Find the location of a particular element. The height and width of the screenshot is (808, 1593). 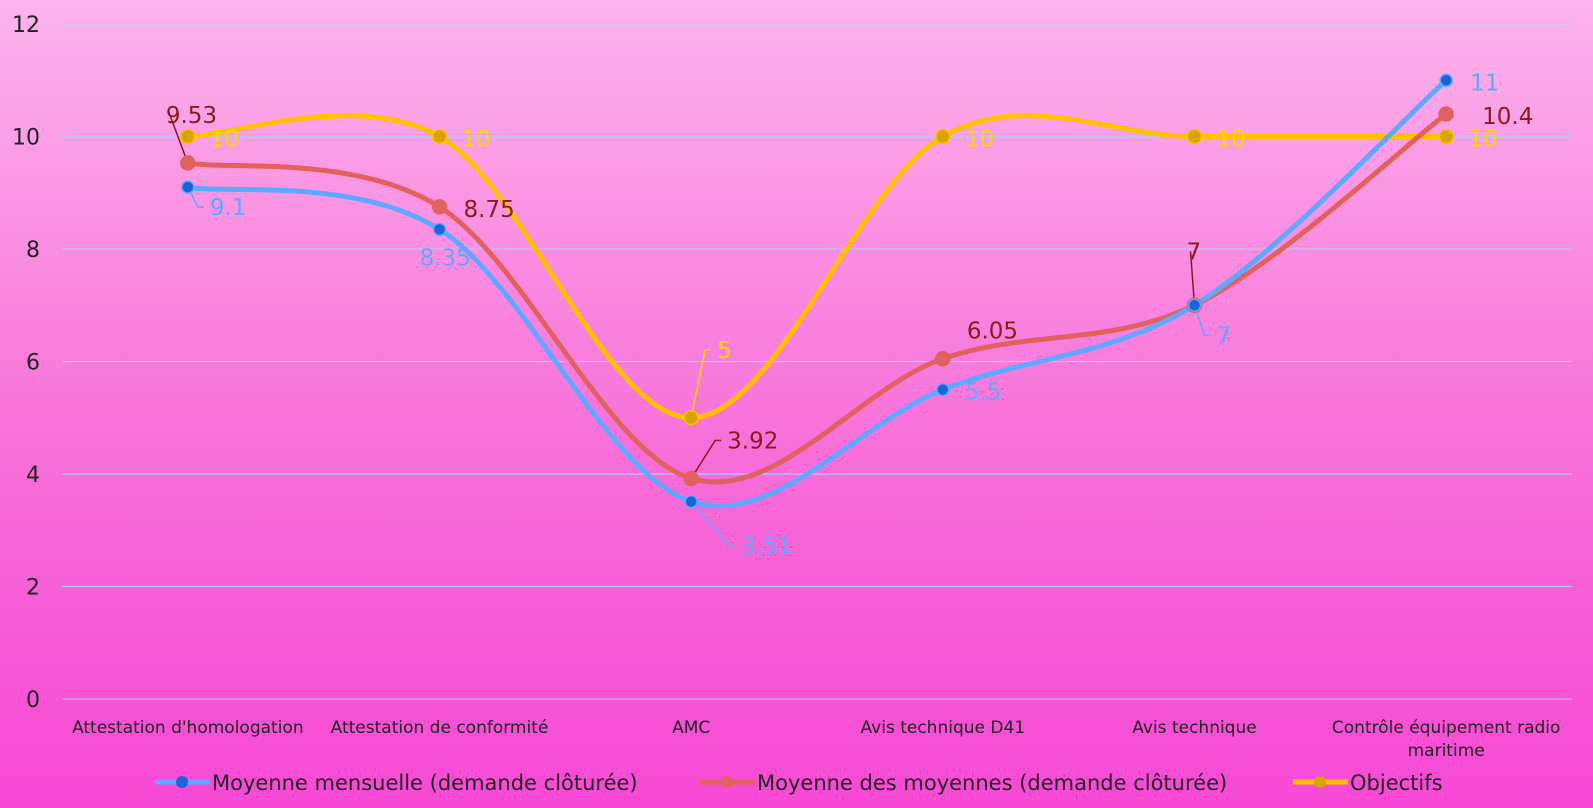

x-tick-label: AMC is located at coordinates (691, 728).